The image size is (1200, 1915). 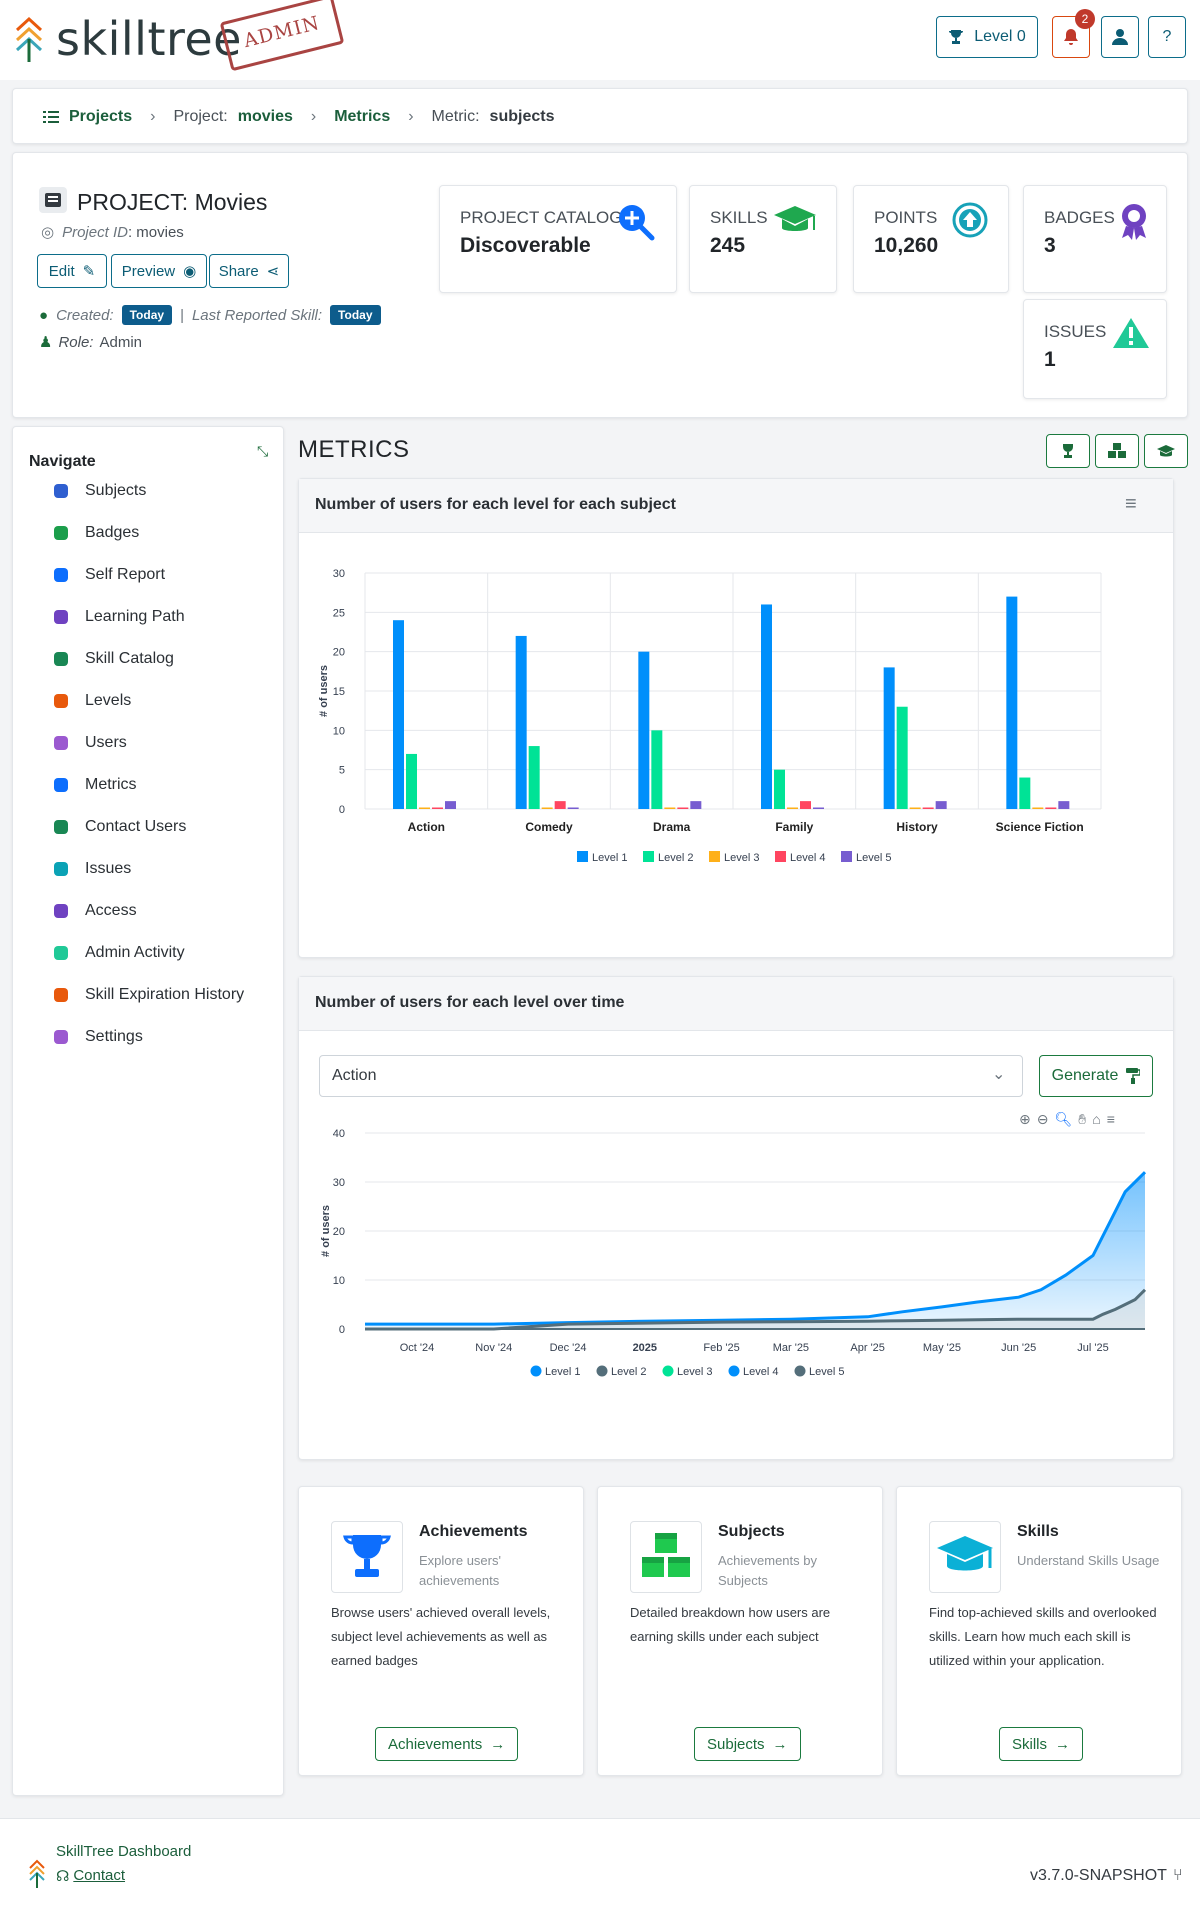 What do you see at coordinates (339, 1232) in the screenshot?
I see `y-tick-label: 20` at bounding box center [339, 1232].